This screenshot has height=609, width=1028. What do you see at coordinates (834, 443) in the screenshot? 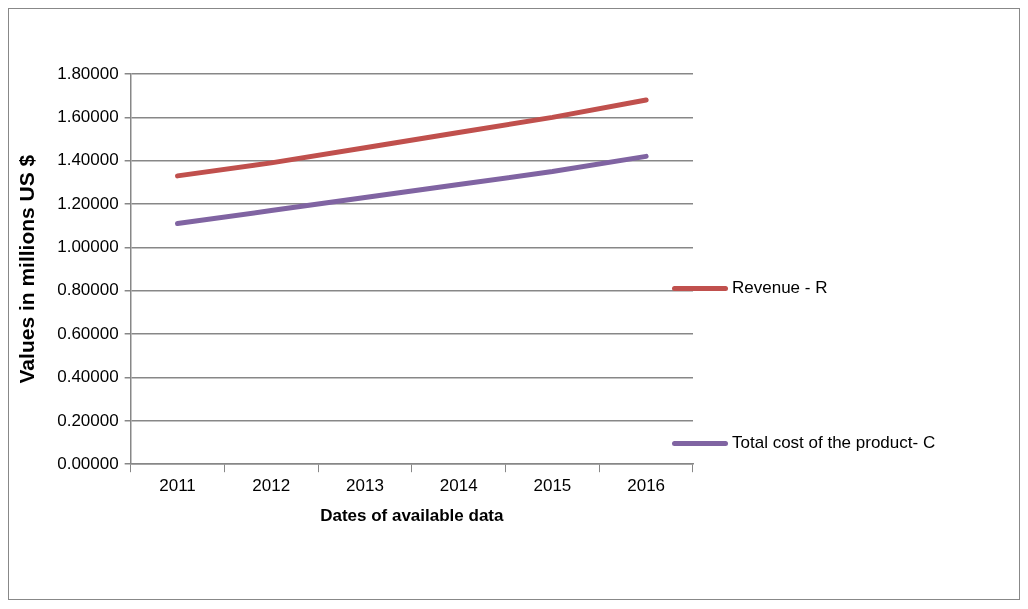
I see `legend-label: Total cost of the product- C` at bounding box center [834, 443].